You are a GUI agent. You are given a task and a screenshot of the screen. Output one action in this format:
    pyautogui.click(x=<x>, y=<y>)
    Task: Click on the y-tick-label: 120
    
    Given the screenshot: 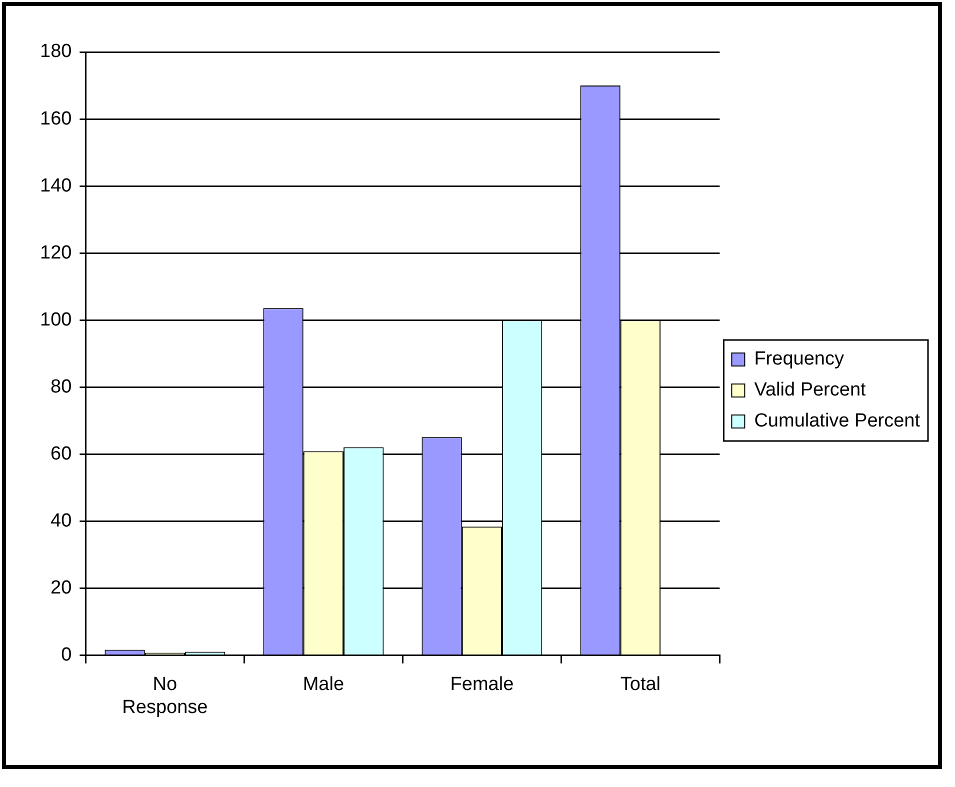 What is the action you would take?
    pyautogui.click(x=56, y=253)
    